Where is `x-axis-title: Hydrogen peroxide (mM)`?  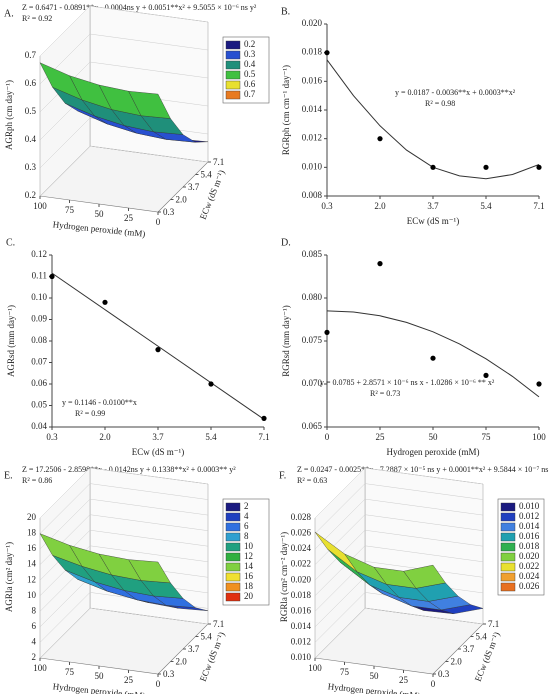
x-axis-title: Hydrogen peroxide (mM) is located at coordinates (433, 452).